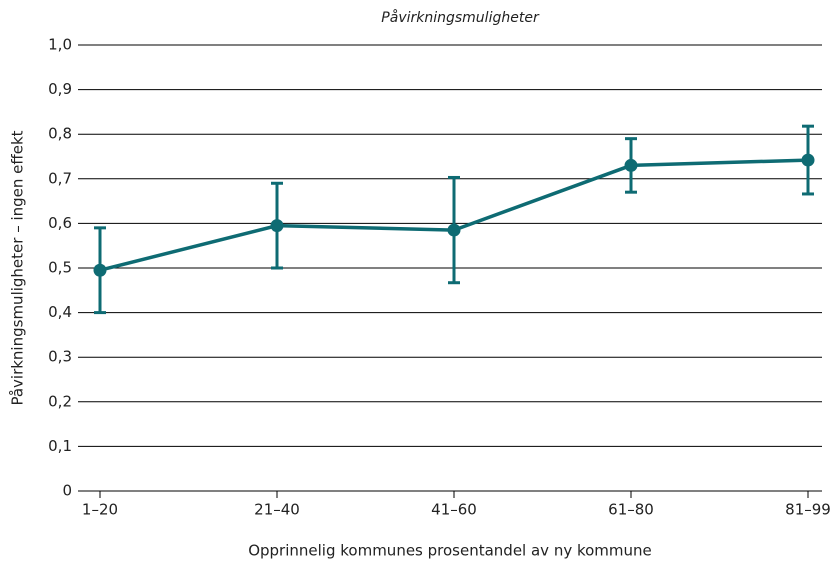 This screenshot has width=840, height=563. Describe the element at coordinates (60, 357) in the screenshot. I see `y-tick-label: 0,3` at that location.